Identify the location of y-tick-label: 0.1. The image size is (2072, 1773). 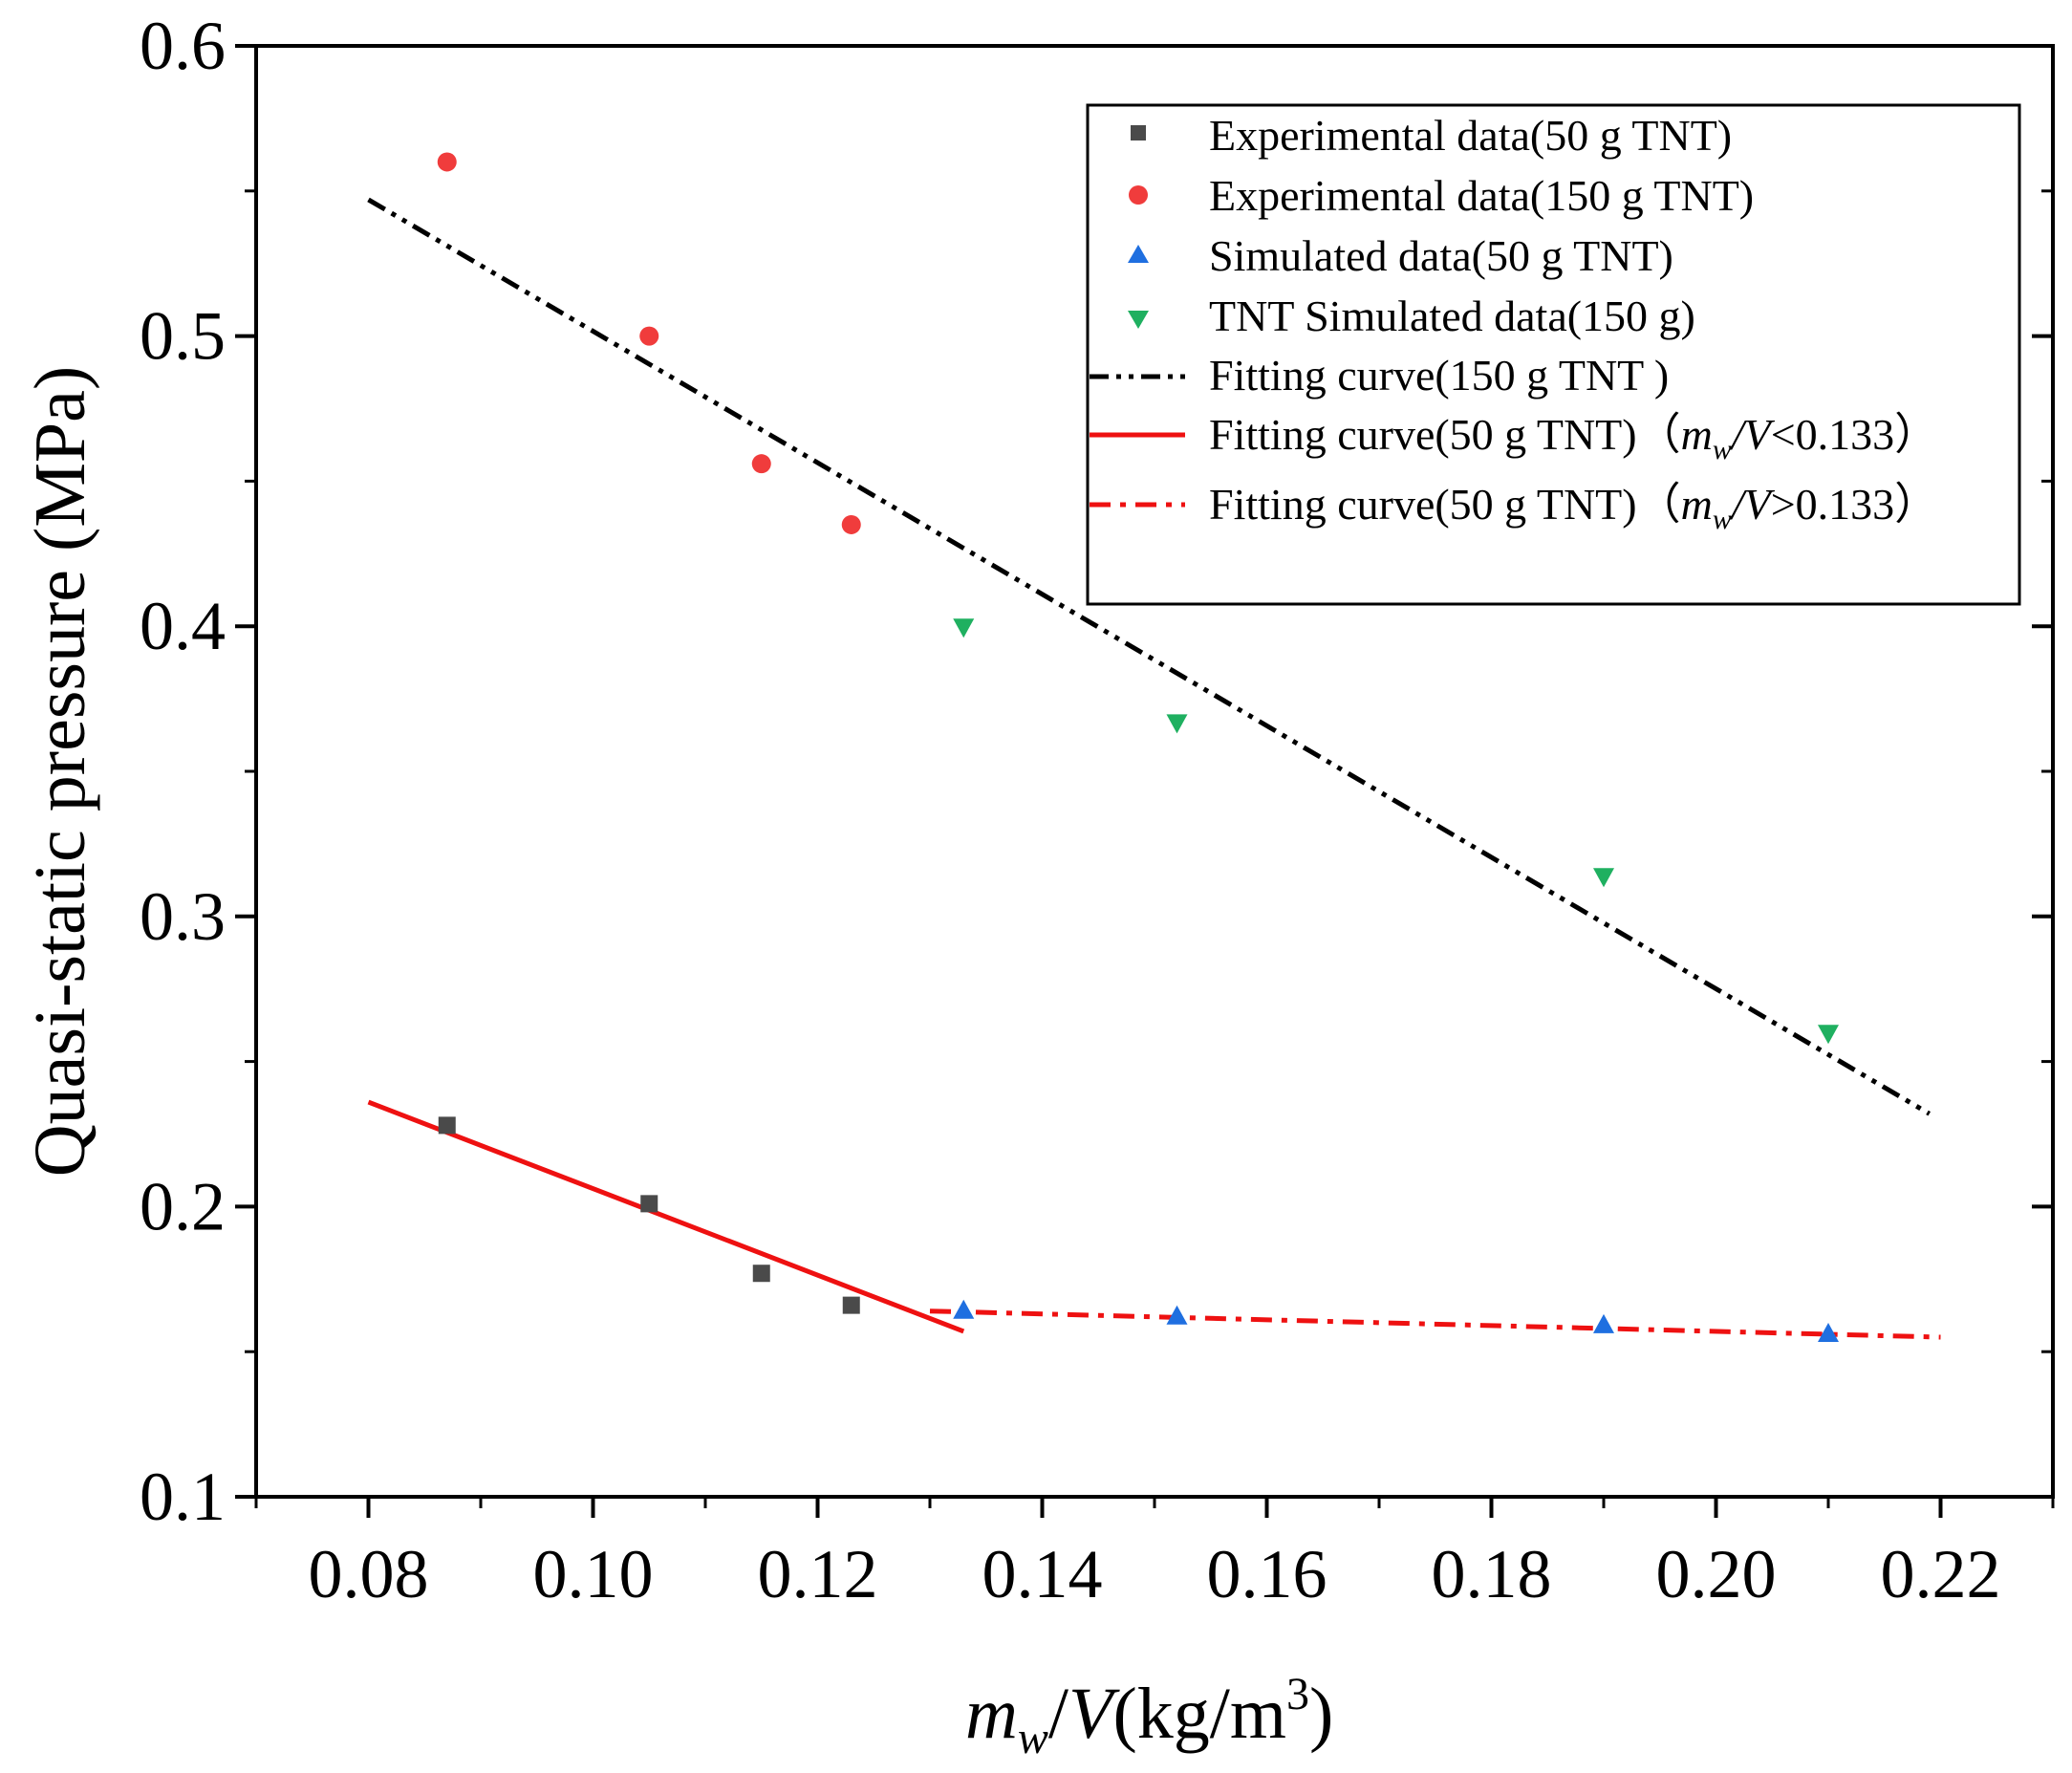
(183, 1497).